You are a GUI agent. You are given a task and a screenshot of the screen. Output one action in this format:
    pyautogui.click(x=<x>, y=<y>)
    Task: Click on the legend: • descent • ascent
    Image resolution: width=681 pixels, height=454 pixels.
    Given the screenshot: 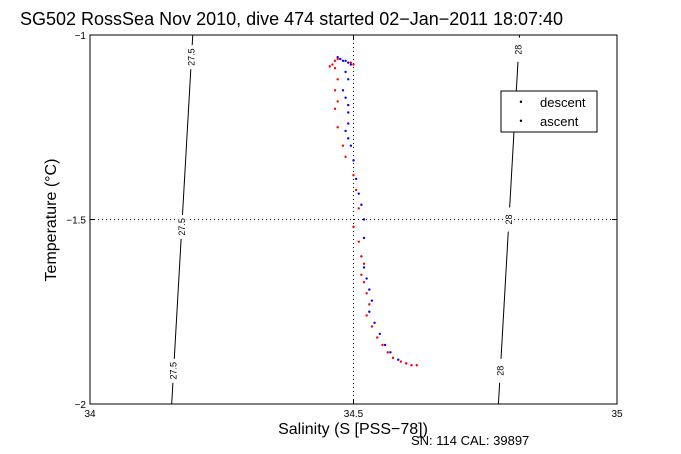 What is the action you would take?
    pyautogui.click(x=549, y=111)
    